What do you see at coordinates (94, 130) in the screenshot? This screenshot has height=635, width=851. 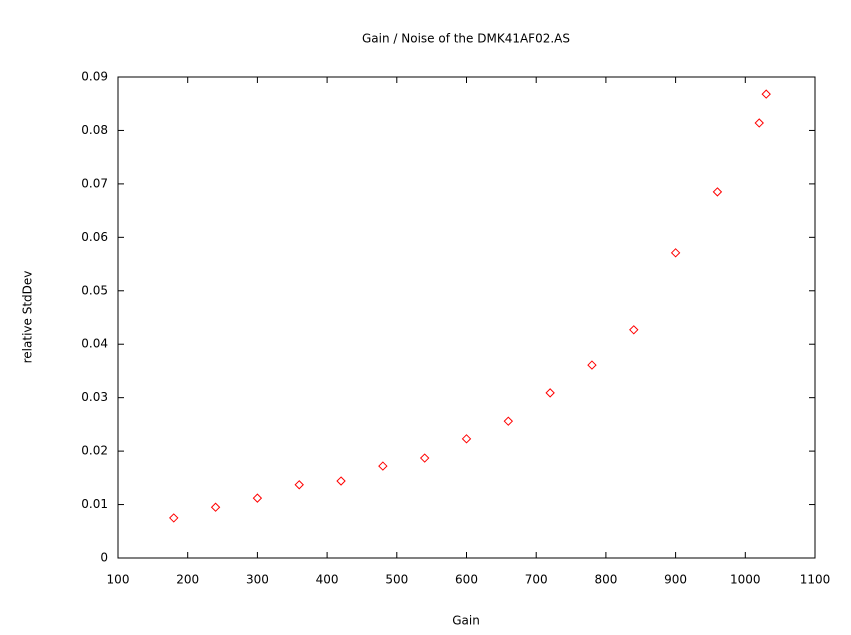 I see `y-tick-label: 0.08` at bounding box center [94, 130].